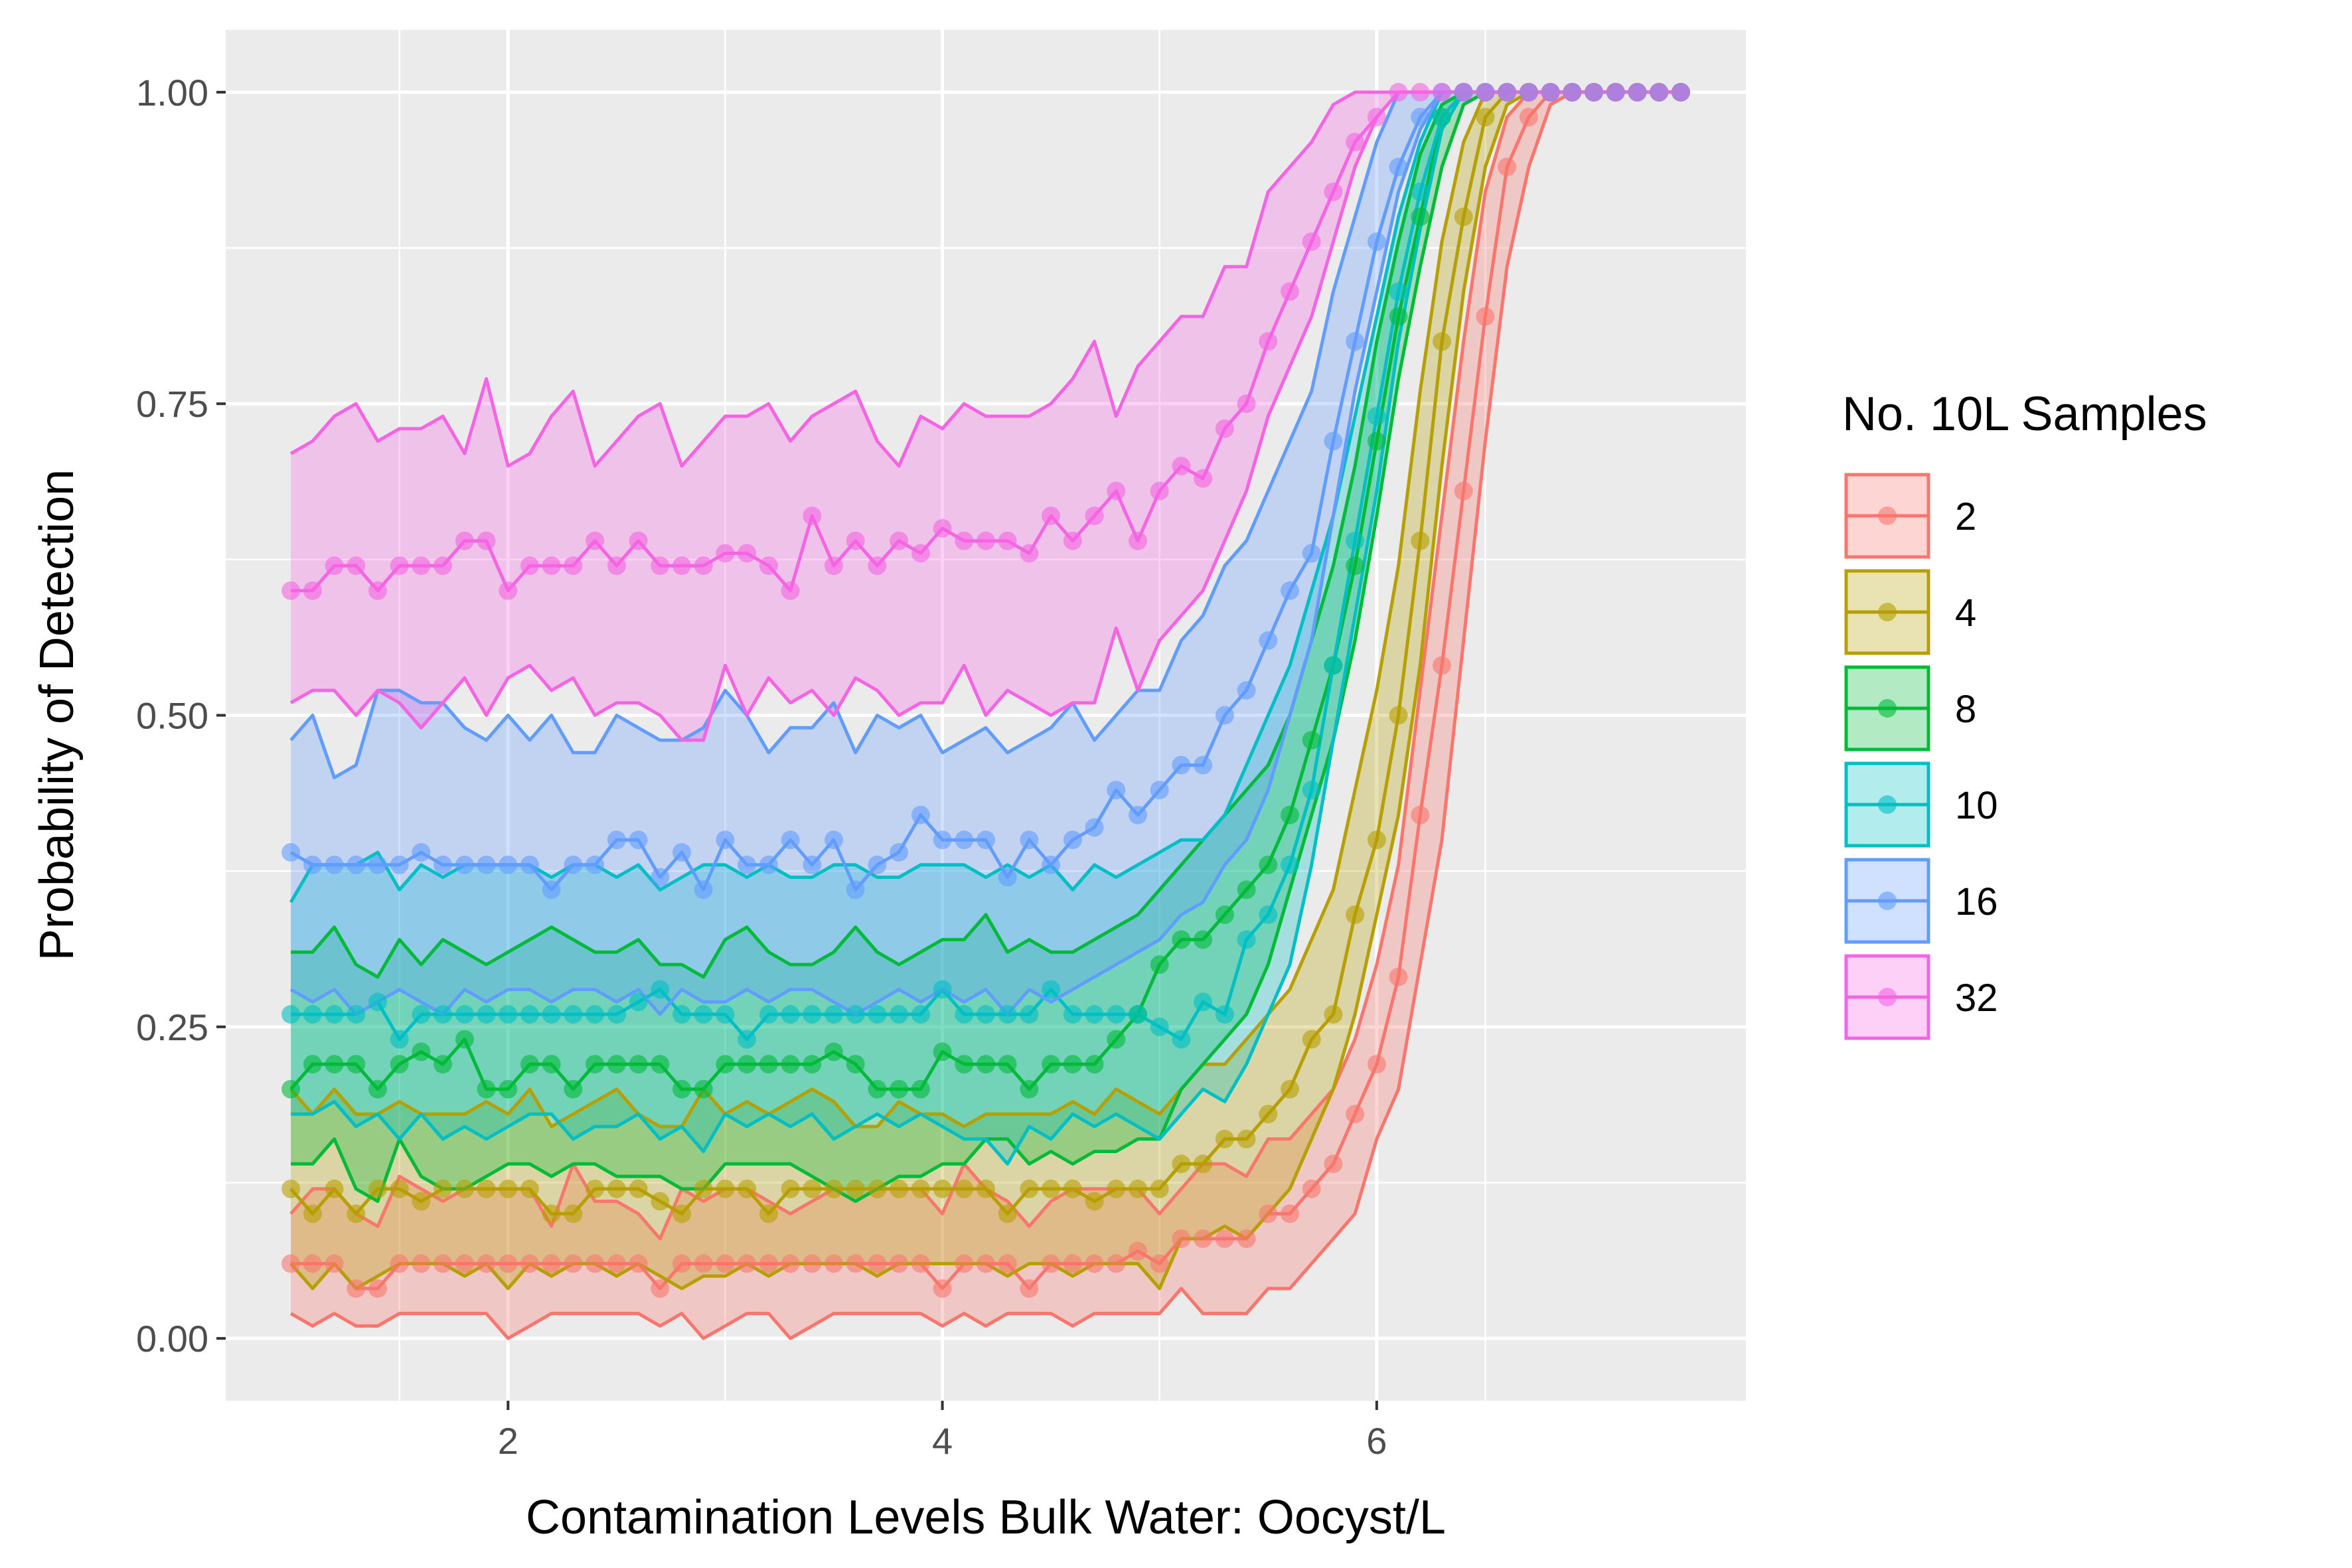  Describe the element at coordinates (172, 1027) in the screenshot. I see `y-tick-label: 0.25` at that location.